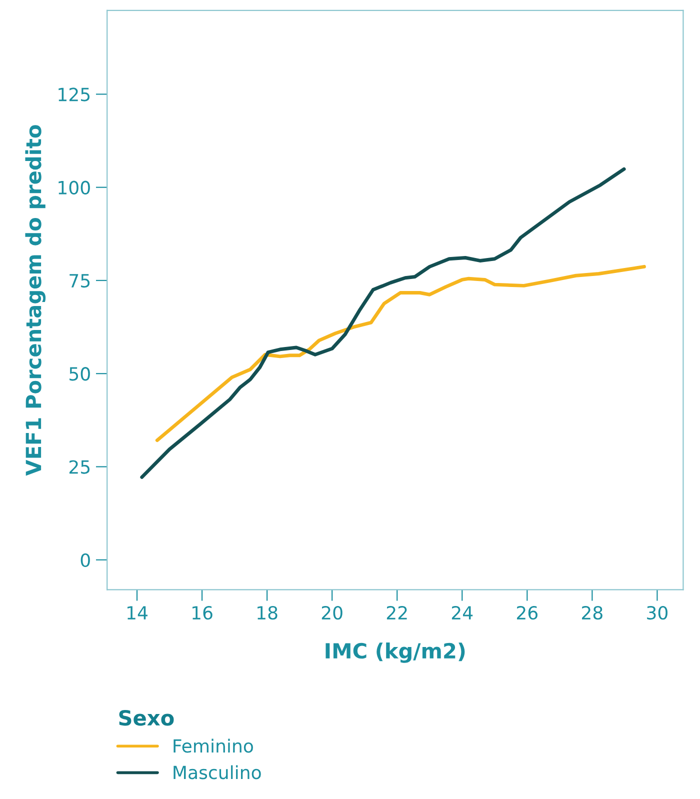  I want to click on y-tick-label: 125, so click(74, 95).